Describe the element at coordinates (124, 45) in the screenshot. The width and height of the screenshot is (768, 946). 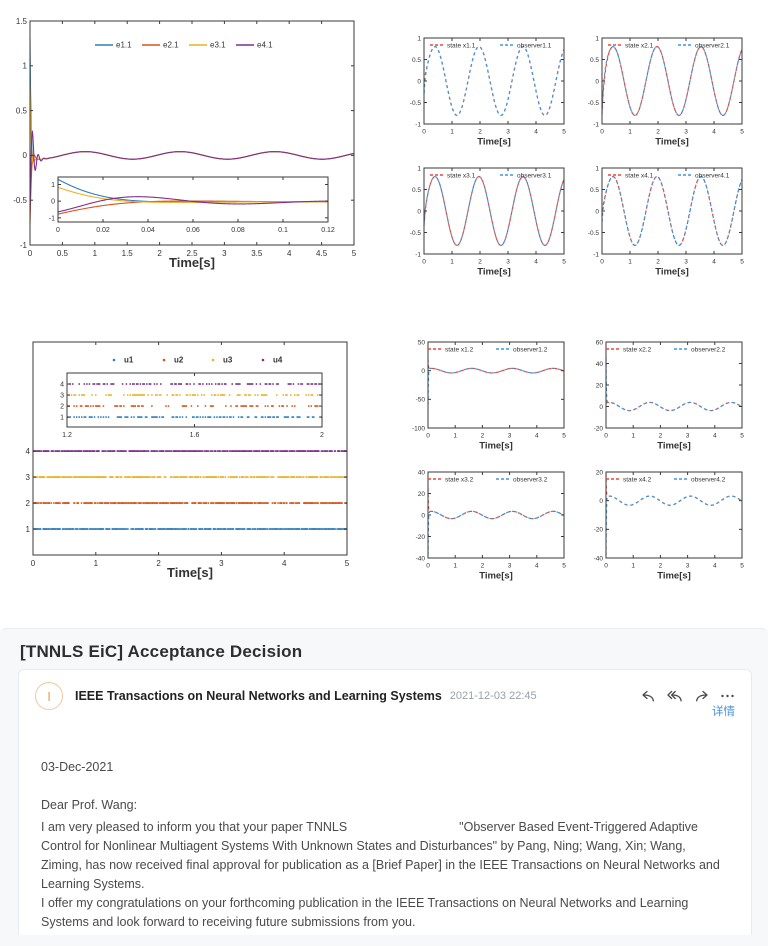
I see `svg-text: e1.1` at that location.